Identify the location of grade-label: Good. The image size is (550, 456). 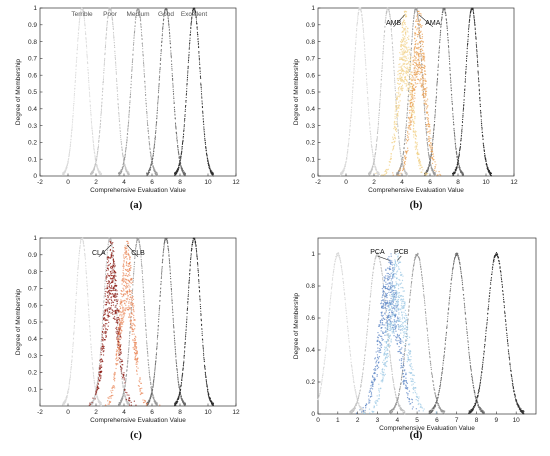
(166, 14).